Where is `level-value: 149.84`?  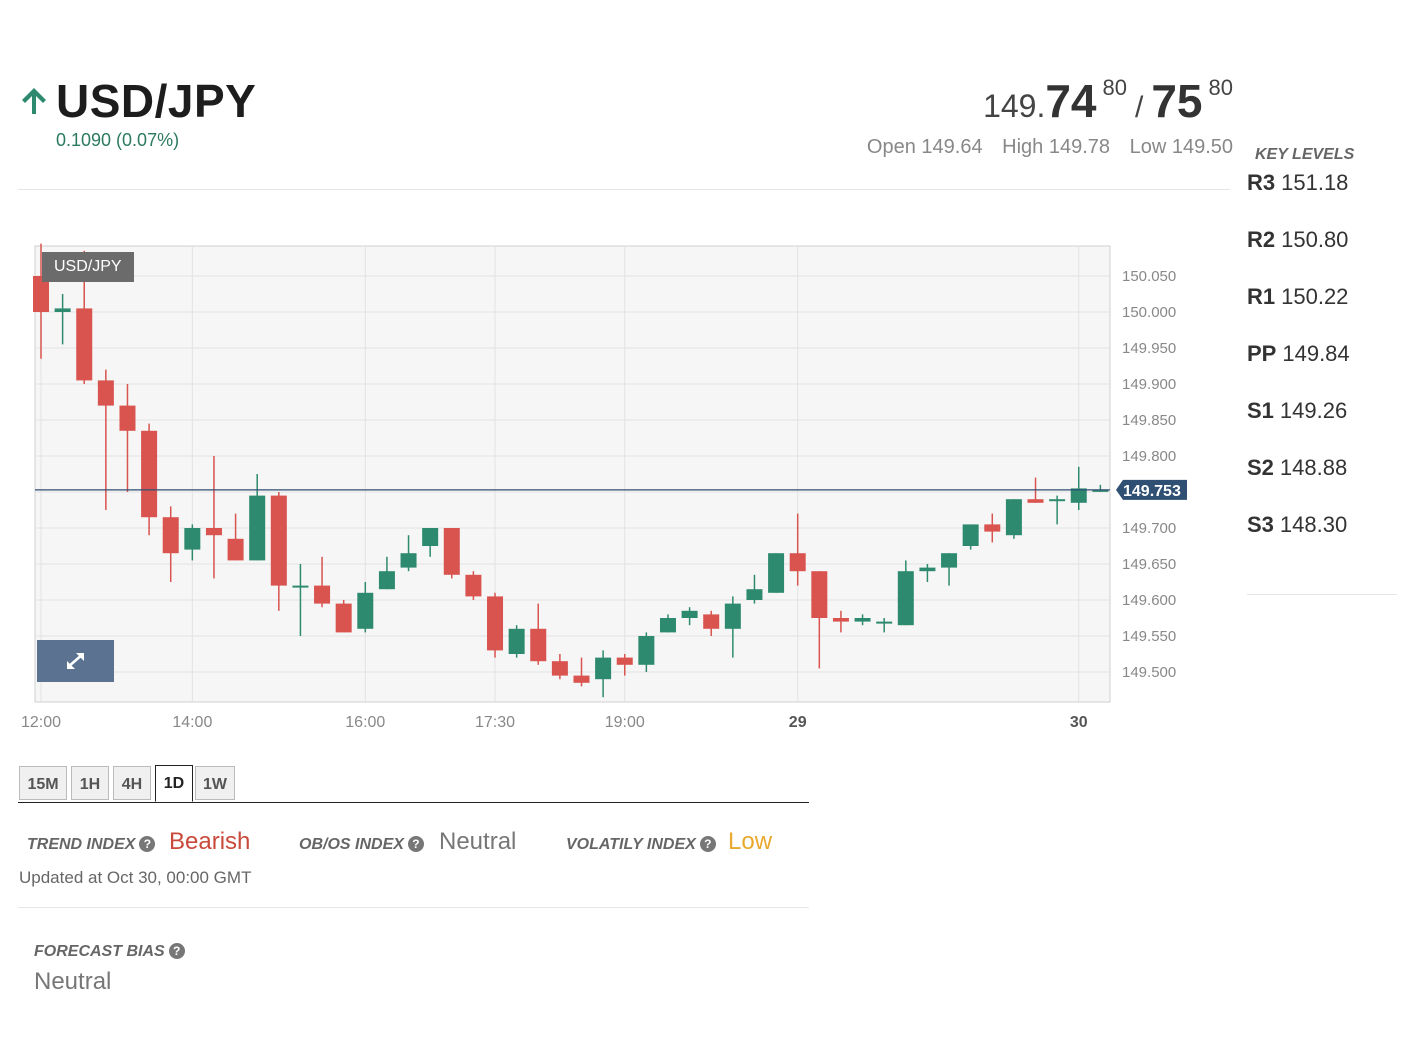
level-value: 149.84 is located at coordinates (1316, 353).